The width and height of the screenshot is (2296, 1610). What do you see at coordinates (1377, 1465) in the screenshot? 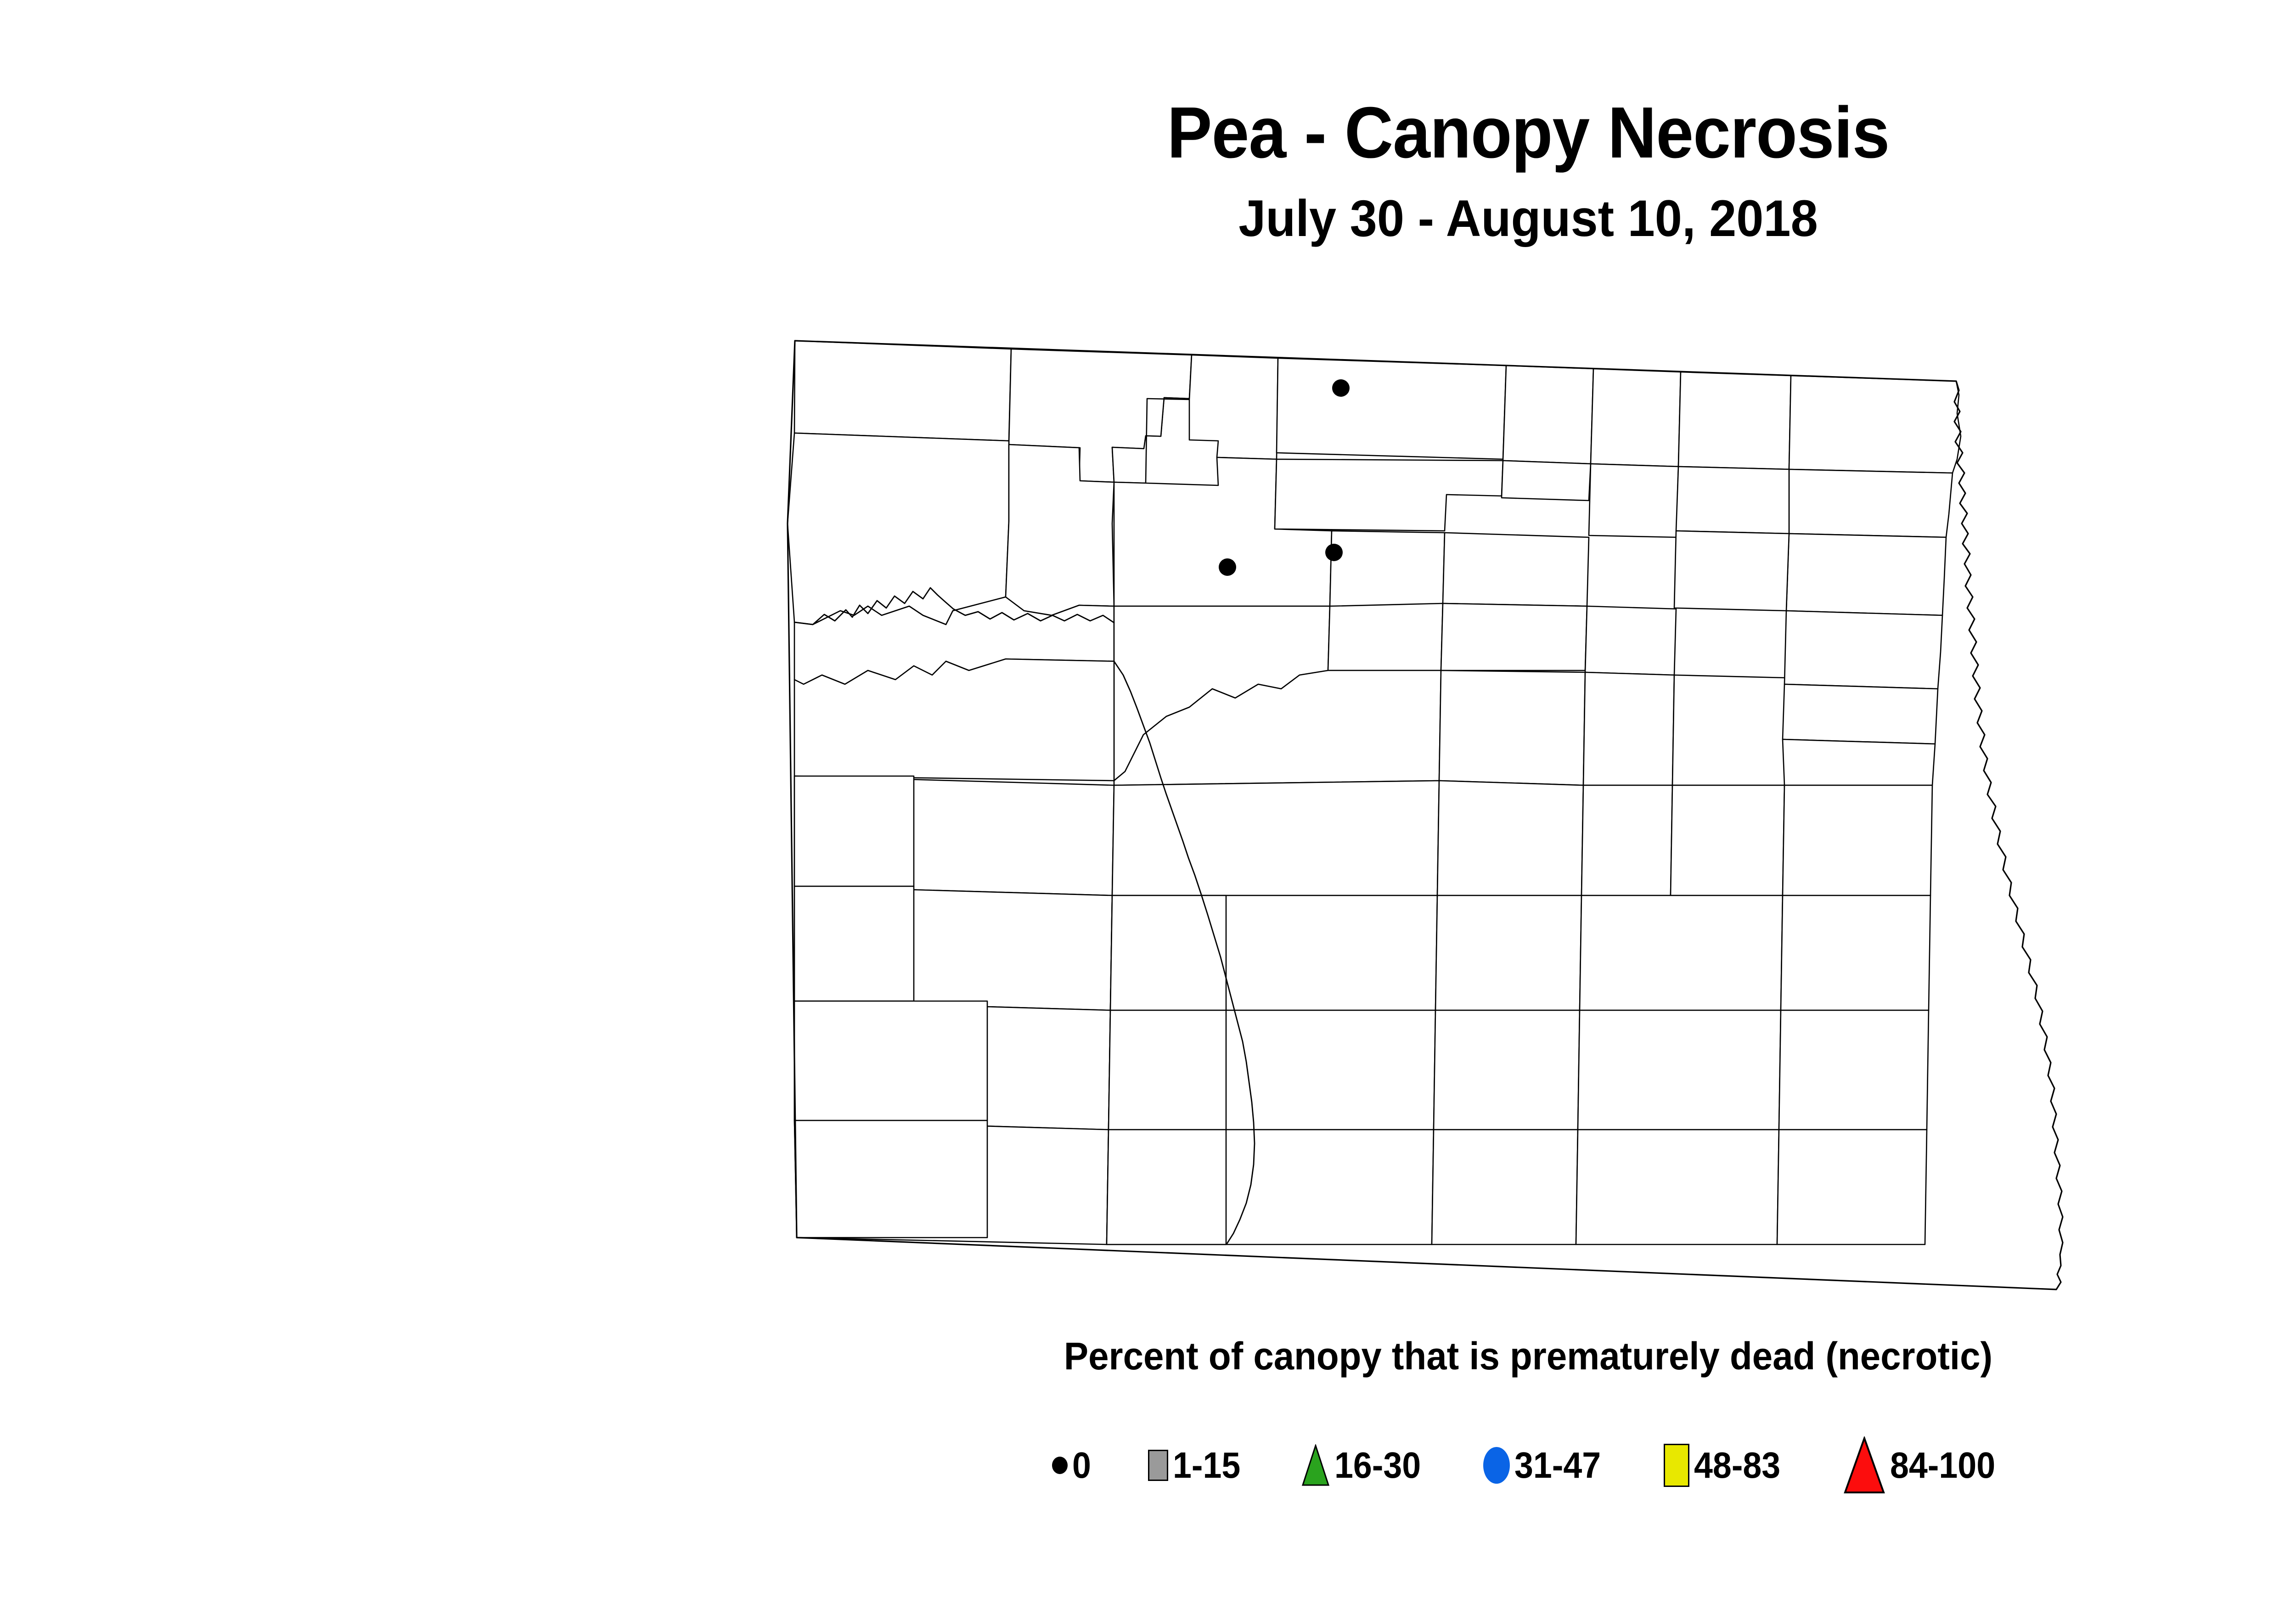
I see `legend-label: 16-30` at bounding box center [1377, 1465].